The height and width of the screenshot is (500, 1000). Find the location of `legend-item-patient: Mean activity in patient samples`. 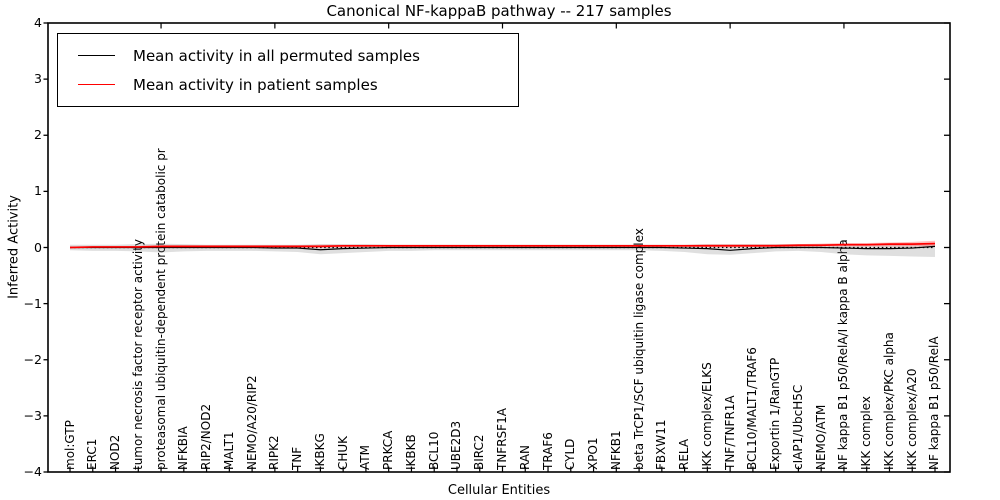

legend-item-patient: Mean activity in patient samples is located at coordinates (292, 84).